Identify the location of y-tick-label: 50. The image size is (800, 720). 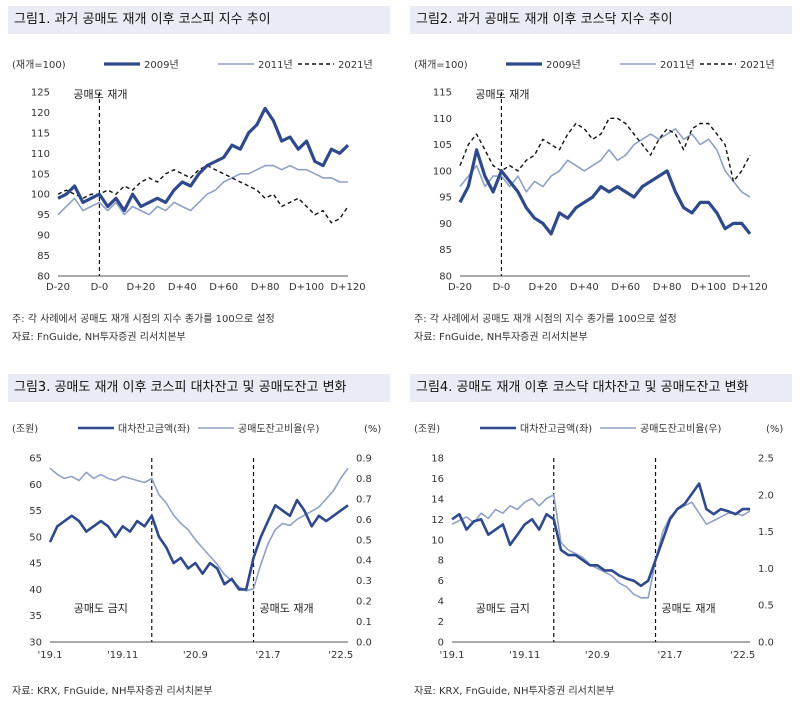
(35, 537).